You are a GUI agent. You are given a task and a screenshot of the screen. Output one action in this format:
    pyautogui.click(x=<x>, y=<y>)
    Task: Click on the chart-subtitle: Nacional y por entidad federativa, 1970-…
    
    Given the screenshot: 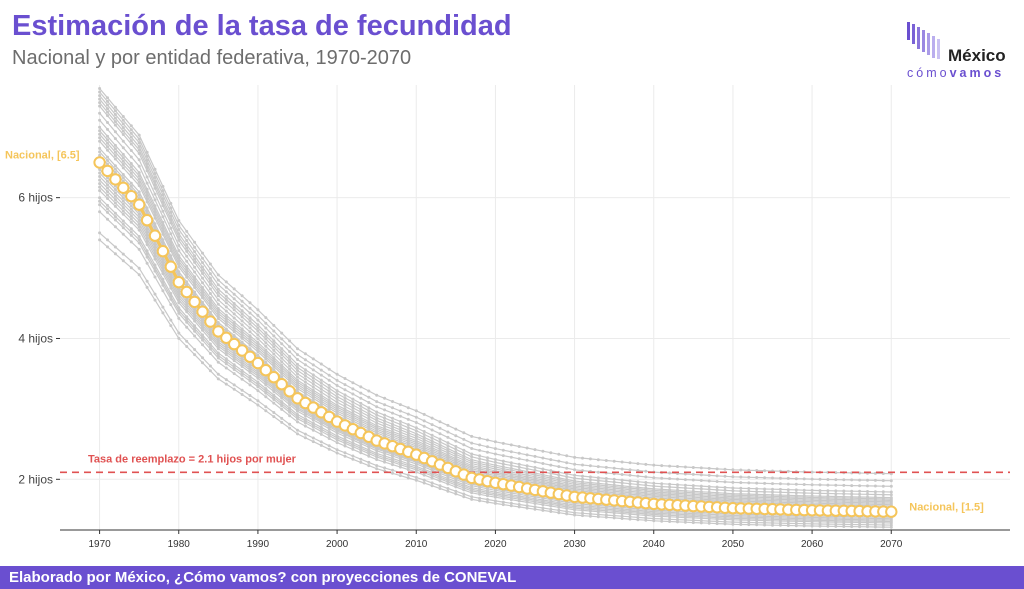 What is the action you would take?
    pyautogui.click(x=212, y=58)
    